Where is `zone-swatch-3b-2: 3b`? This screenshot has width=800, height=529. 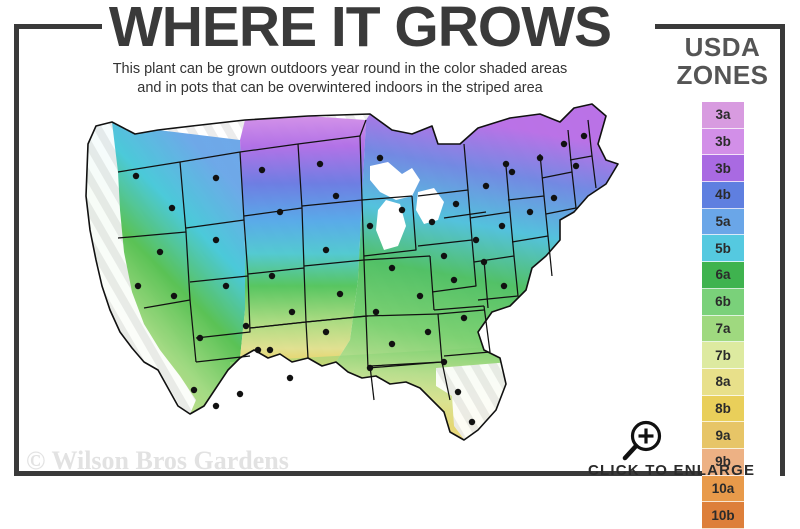
zone-swatch-3b-2: 3b is located at coordinates (723, 169).